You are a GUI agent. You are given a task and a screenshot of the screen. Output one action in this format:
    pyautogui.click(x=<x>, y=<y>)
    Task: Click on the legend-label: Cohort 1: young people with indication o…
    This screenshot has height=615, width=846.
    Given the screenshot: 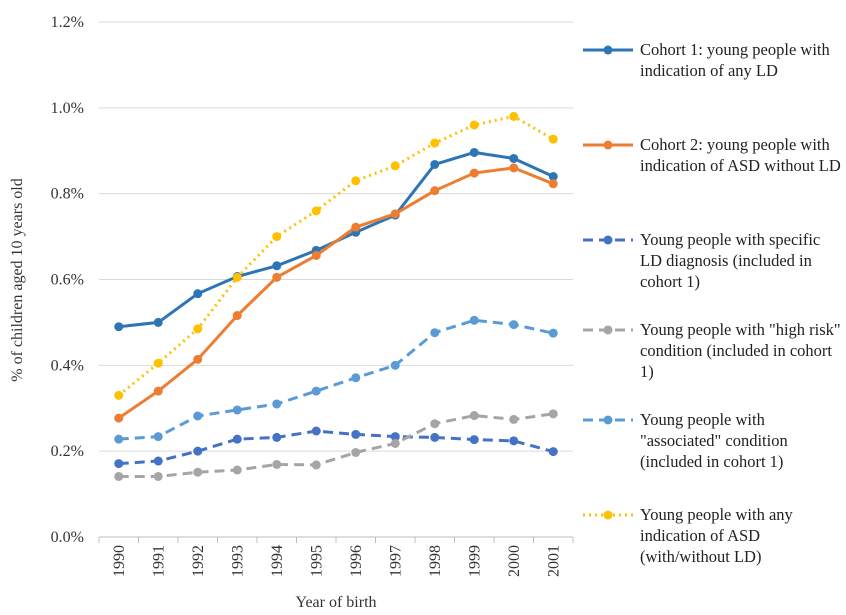 What is the action you would take?
    pyautogui.click(x=735, y=60)
    